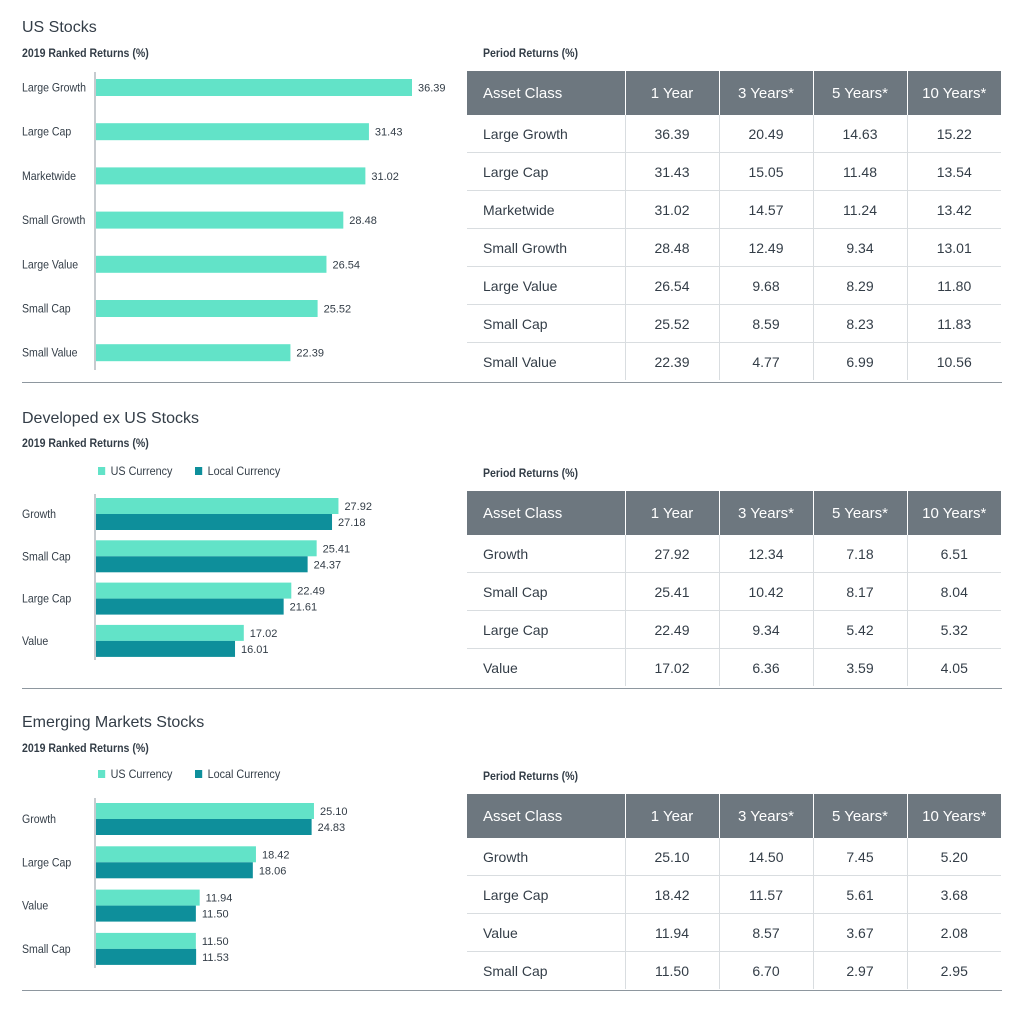 This screenshot has width=1024, height=1024. I want to click on return-cell: 4.05, so click(953, 667).